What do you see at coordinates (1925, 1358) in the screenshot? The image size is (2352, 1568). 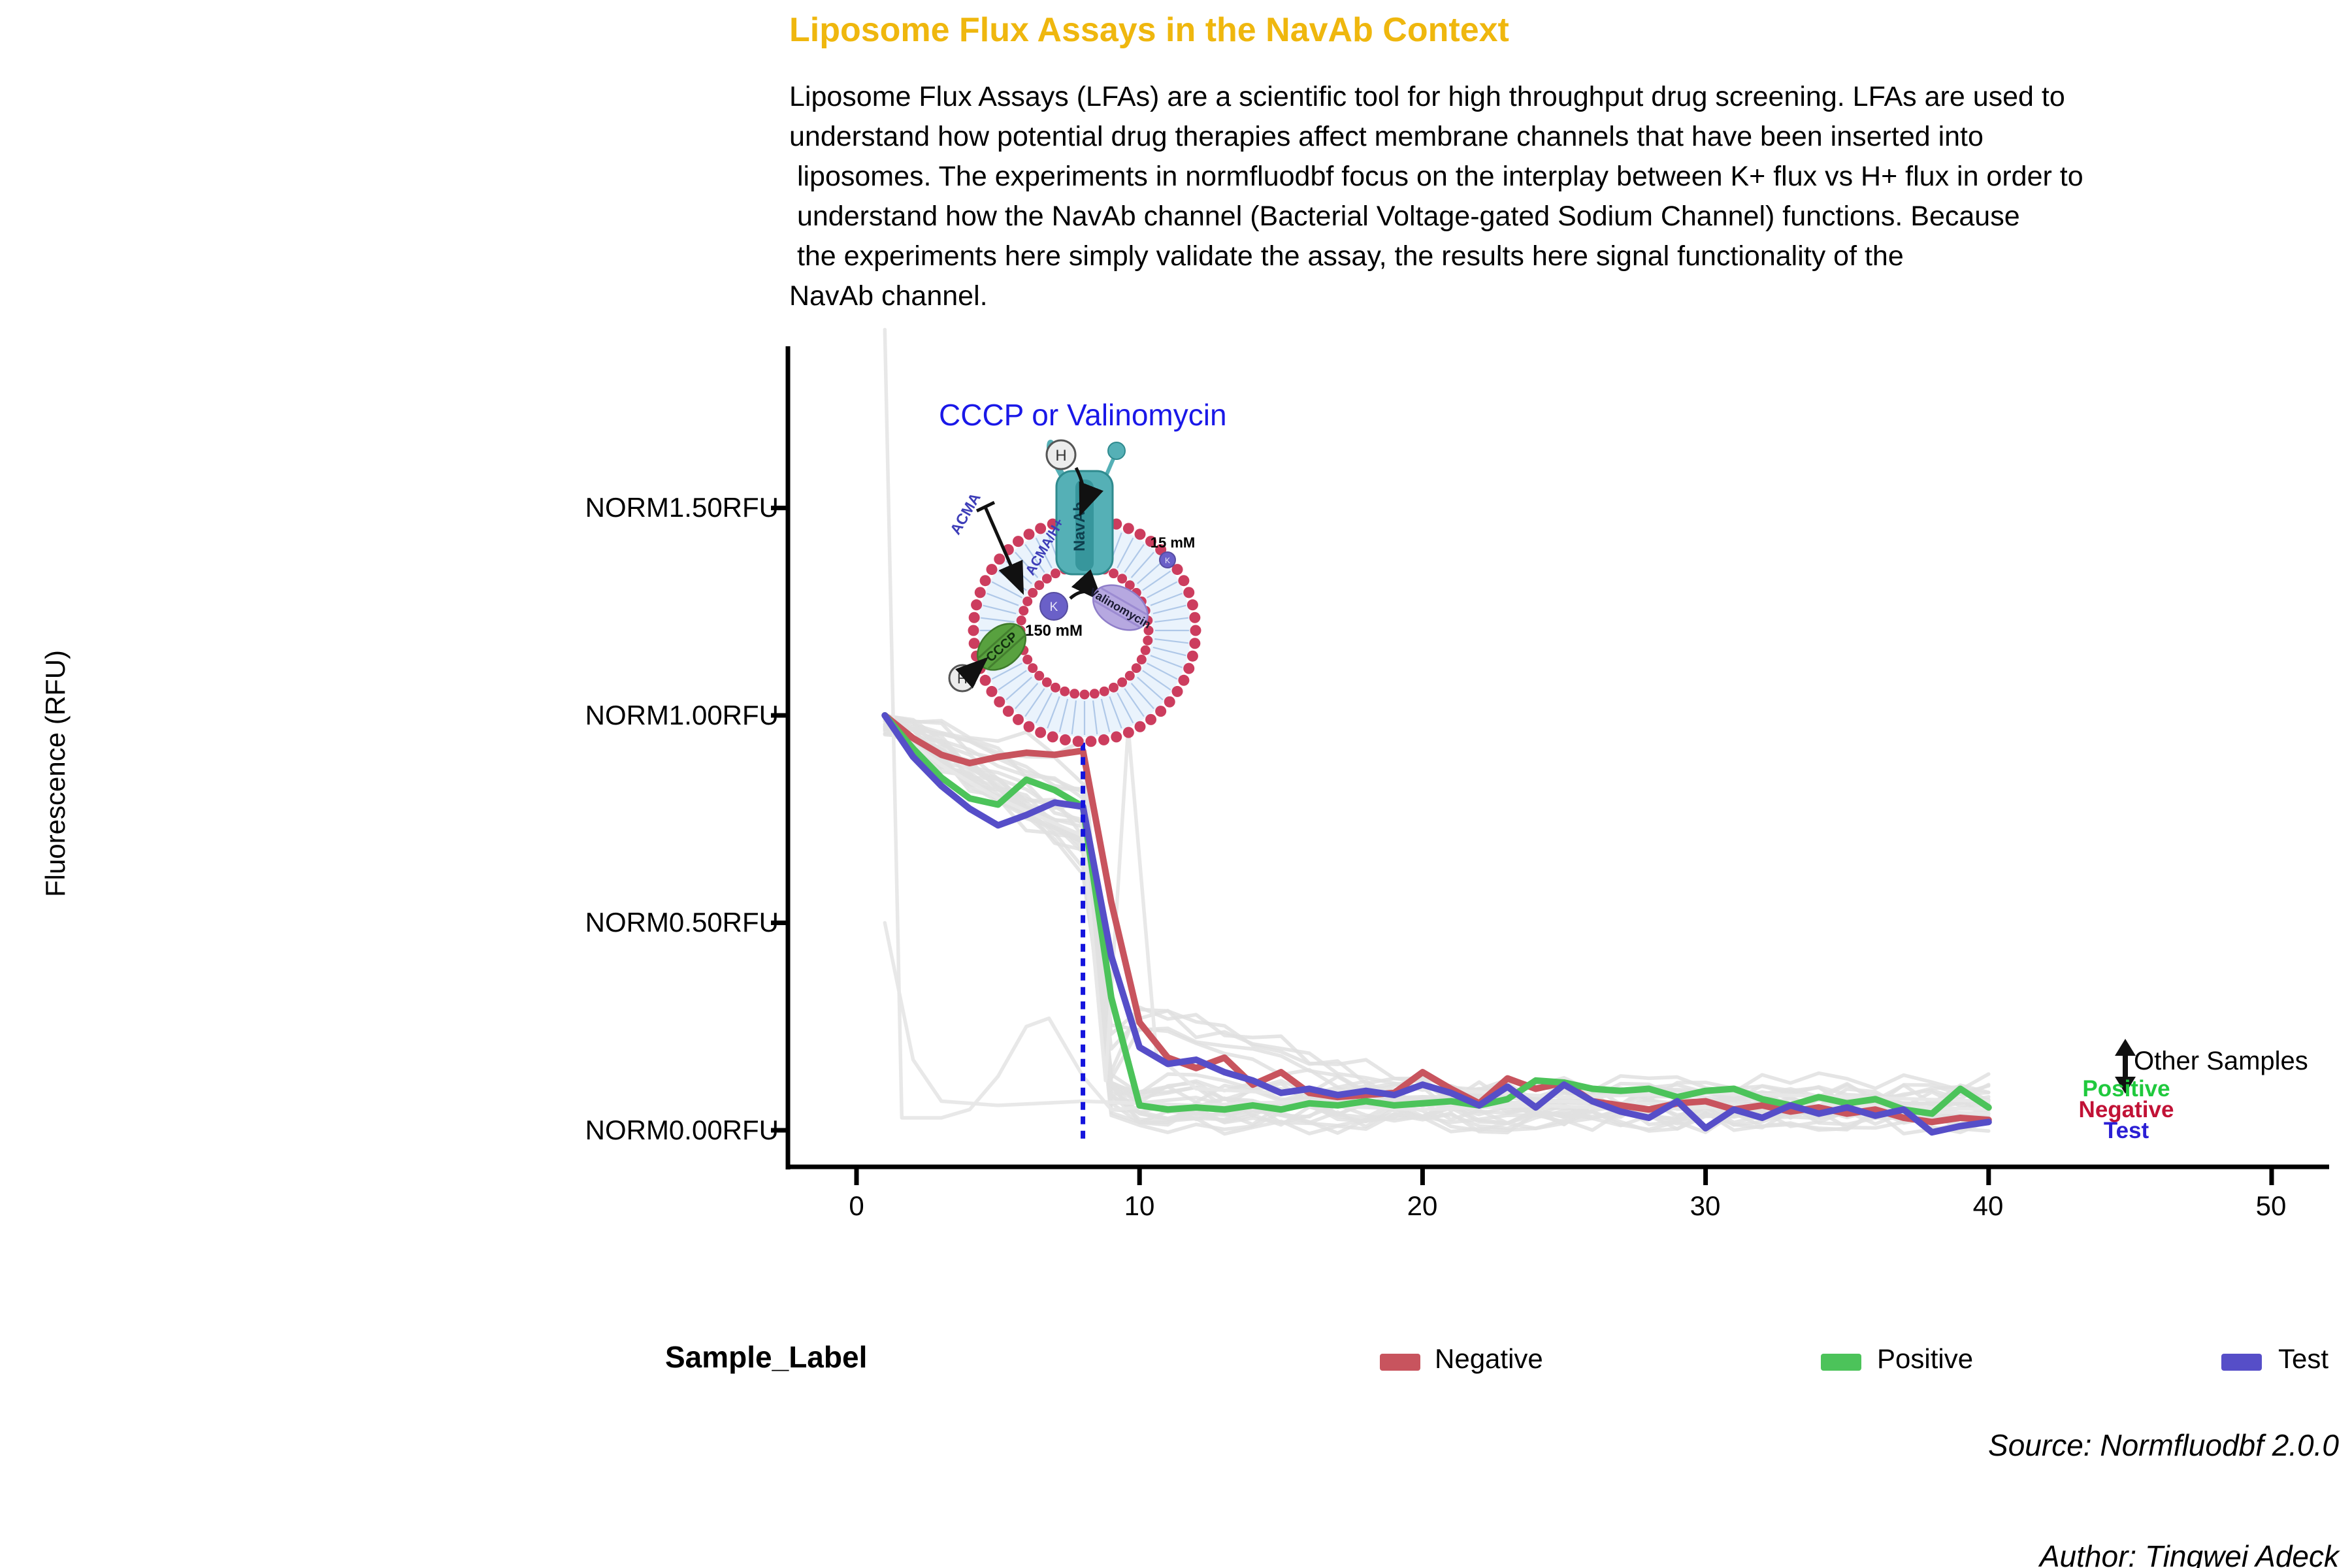 I see `legend-label-positive: Positive` at bounding box center [1925, 1358].